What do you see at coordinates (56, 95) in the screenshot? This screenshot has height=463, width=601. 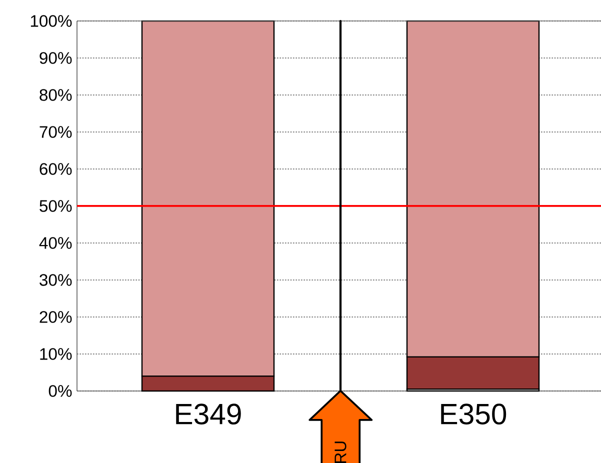 I see `y-tick-label: 80%` at bounding box center [56, 95].